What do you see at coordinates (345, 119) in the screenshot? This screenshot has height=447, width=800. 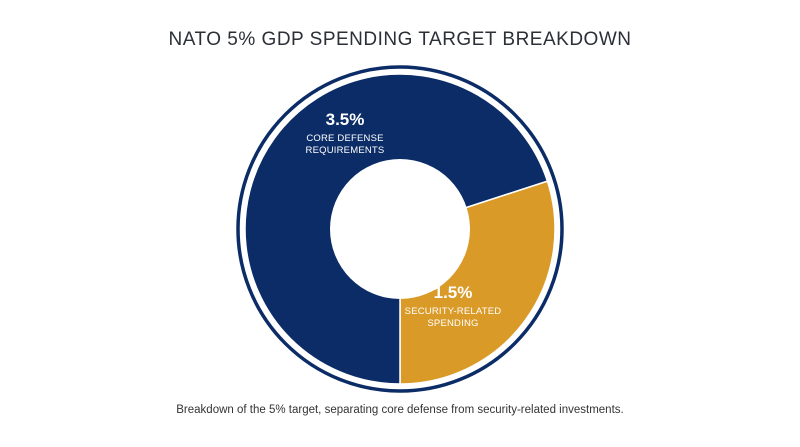 I see `core-defense-value: 3.5%` at bounding box center [345, 119].